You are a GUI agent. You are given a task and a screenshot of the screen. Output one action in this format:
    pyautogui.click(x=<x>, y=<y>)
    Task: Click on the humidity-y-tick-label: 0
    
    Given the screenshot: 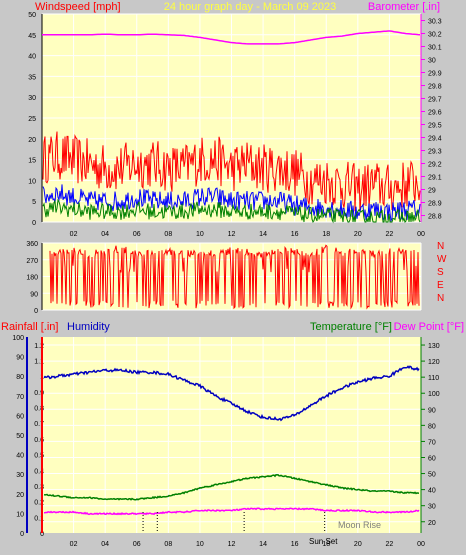 What is the action you would take?
    pyautogui.click(x=22, y=534)
    